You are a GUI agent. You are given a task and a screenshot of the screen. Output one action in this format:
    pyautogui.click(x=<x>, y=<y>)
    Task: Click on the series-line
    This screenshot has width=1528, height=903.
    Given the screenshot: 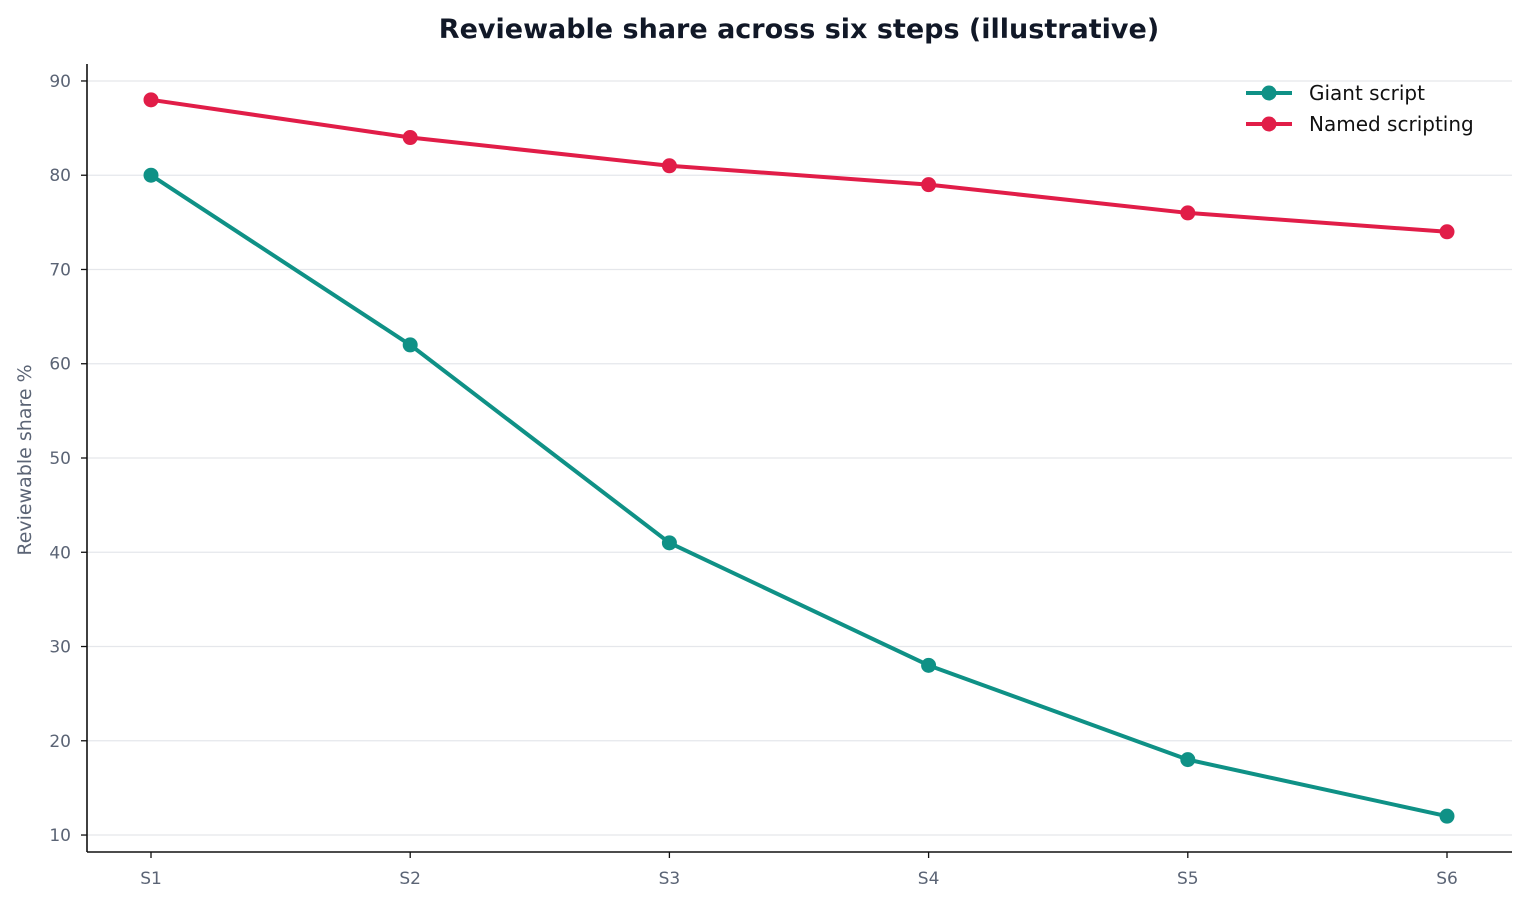 What is the action you would take?
    pyautogui.click(x=799, y=165)
    